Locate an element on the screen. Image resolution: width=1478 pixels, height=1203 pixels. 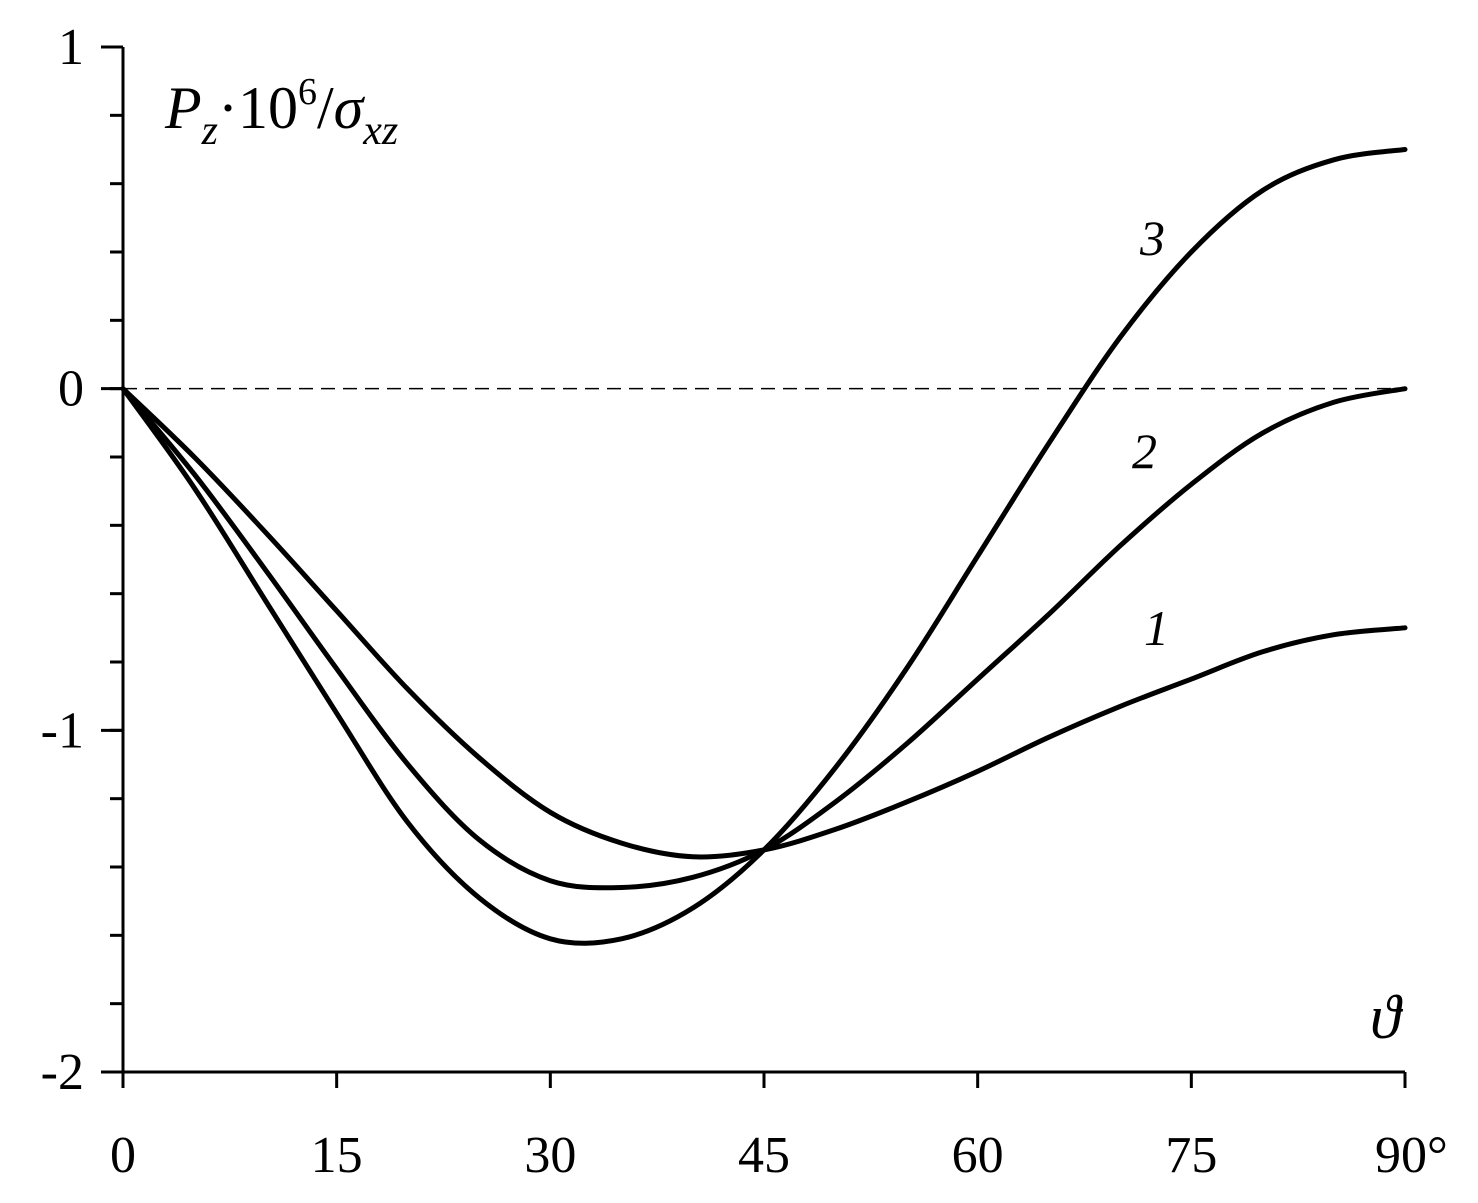
x-tick-label: 15 is located at coordinates (337, 1155).